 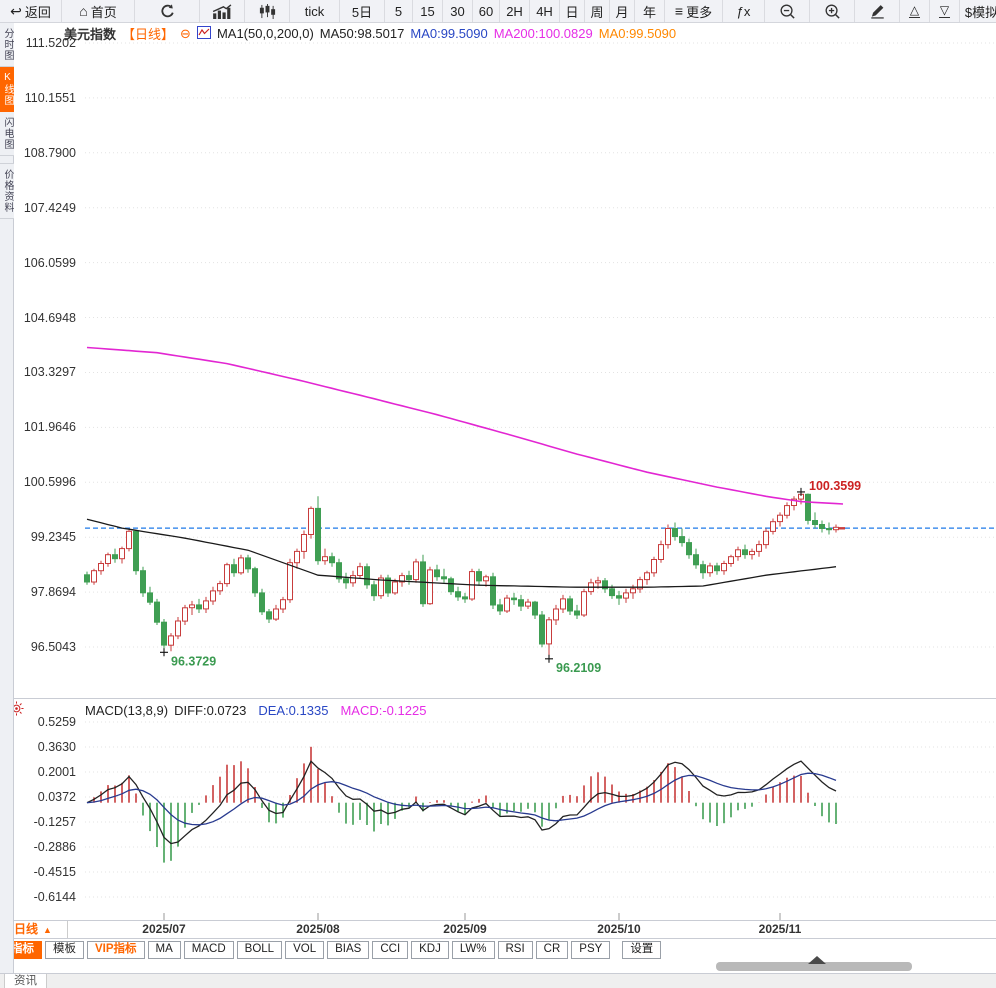 What do you see at coordinates (780, 929) in the screenshot?
I see `time-axis-label: 2025/11` at bounding box center [780, 929].